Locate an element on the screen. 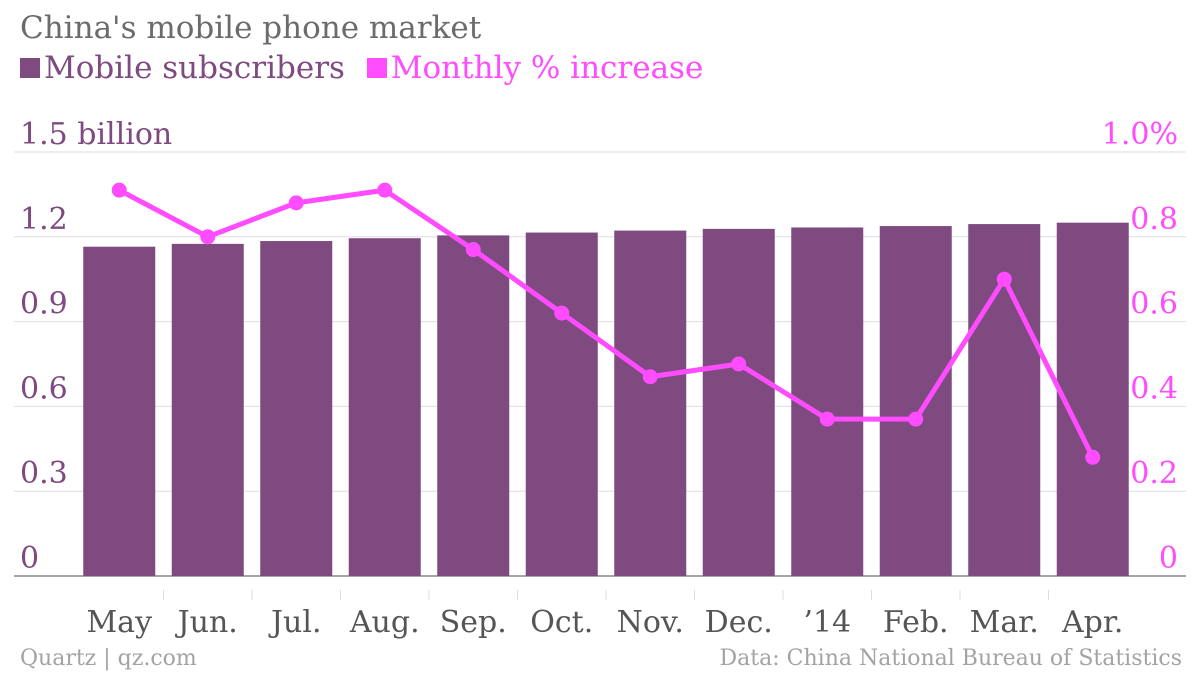  legend: Mobile subscribers Monthly % increase is located at coordinates (367, 68).